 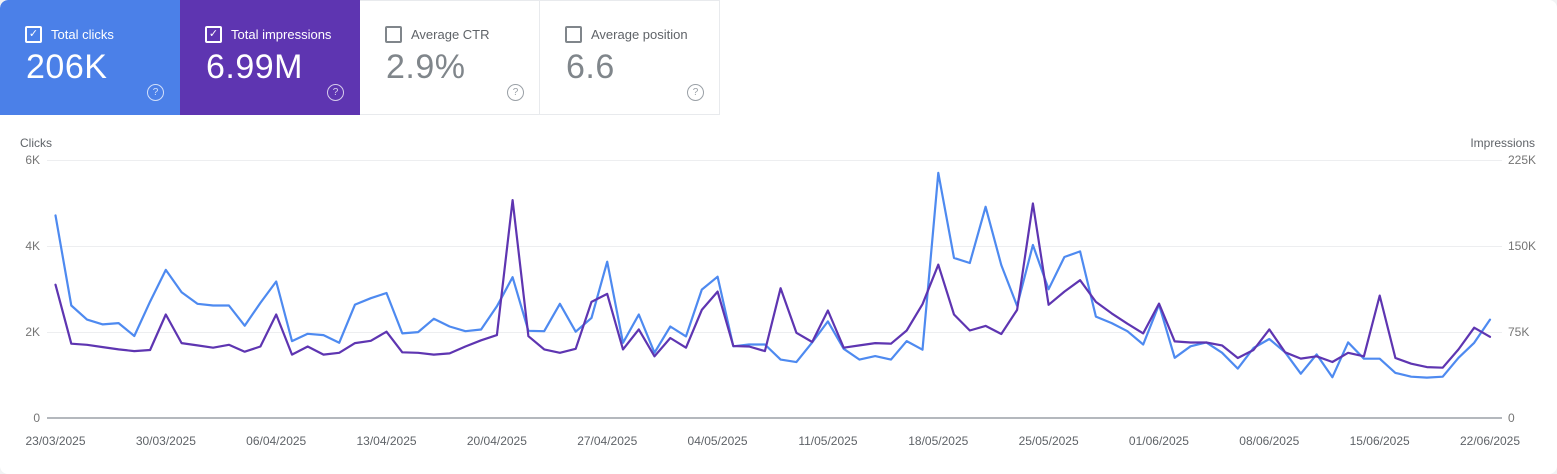 What do you see at coordinates (36, 143) in the screenshot?
I see `left-axis-title: Clicks` at bounding box center [36, 143].